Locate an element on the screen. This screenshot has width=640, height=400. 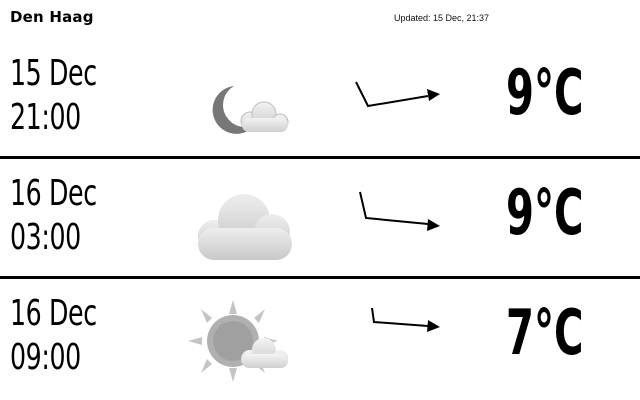
header: Den Haag Updated: 15 Dec, 21:37 is located at coordinates (320, 18).